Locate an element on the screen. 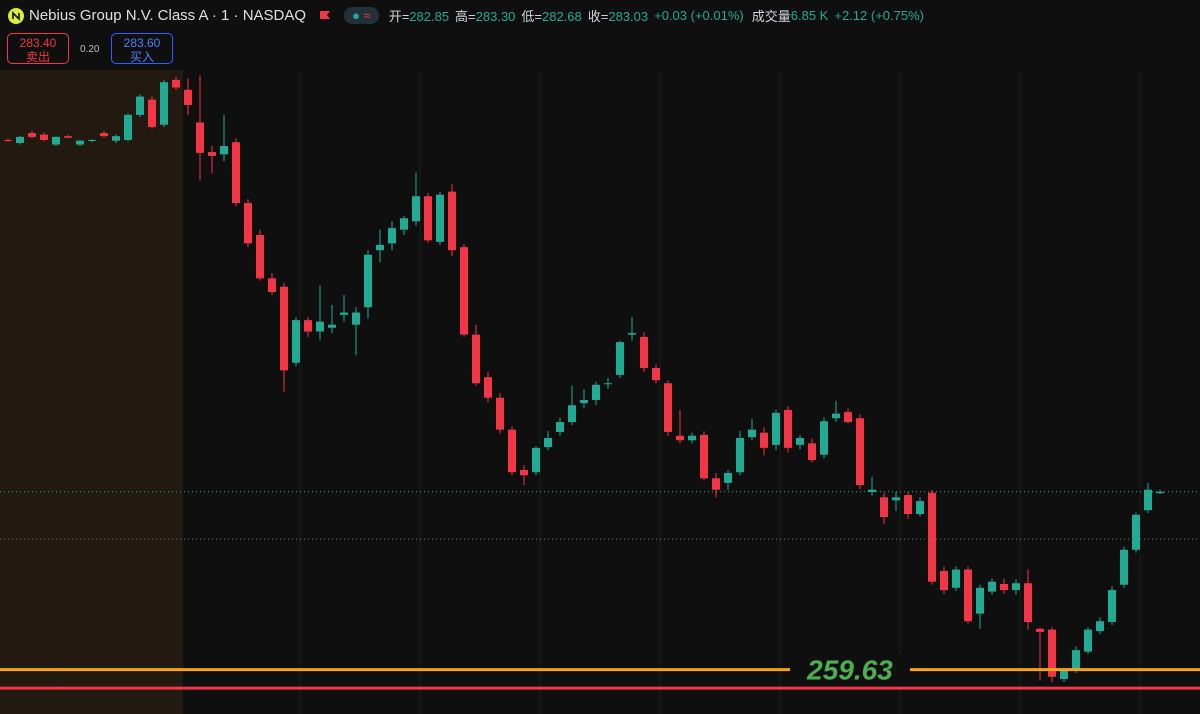  ohlc-value: 282.85 is located at coordinates (429, 16).